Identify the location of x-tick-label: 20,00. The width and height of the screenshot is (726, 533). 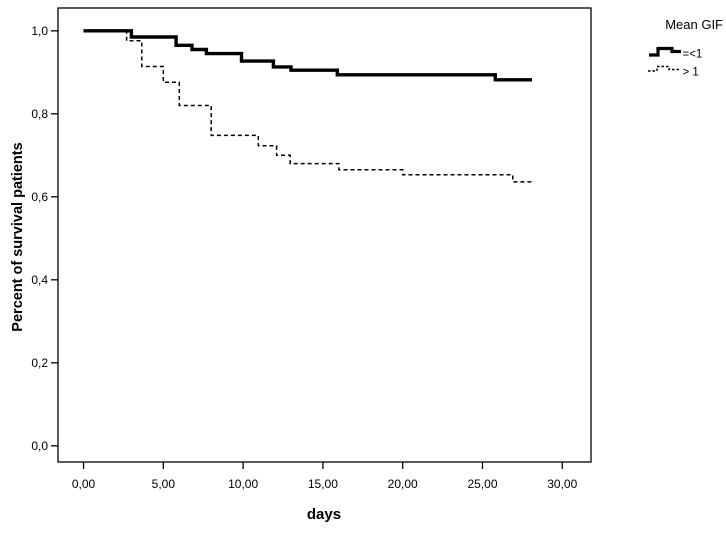
(403, 484).